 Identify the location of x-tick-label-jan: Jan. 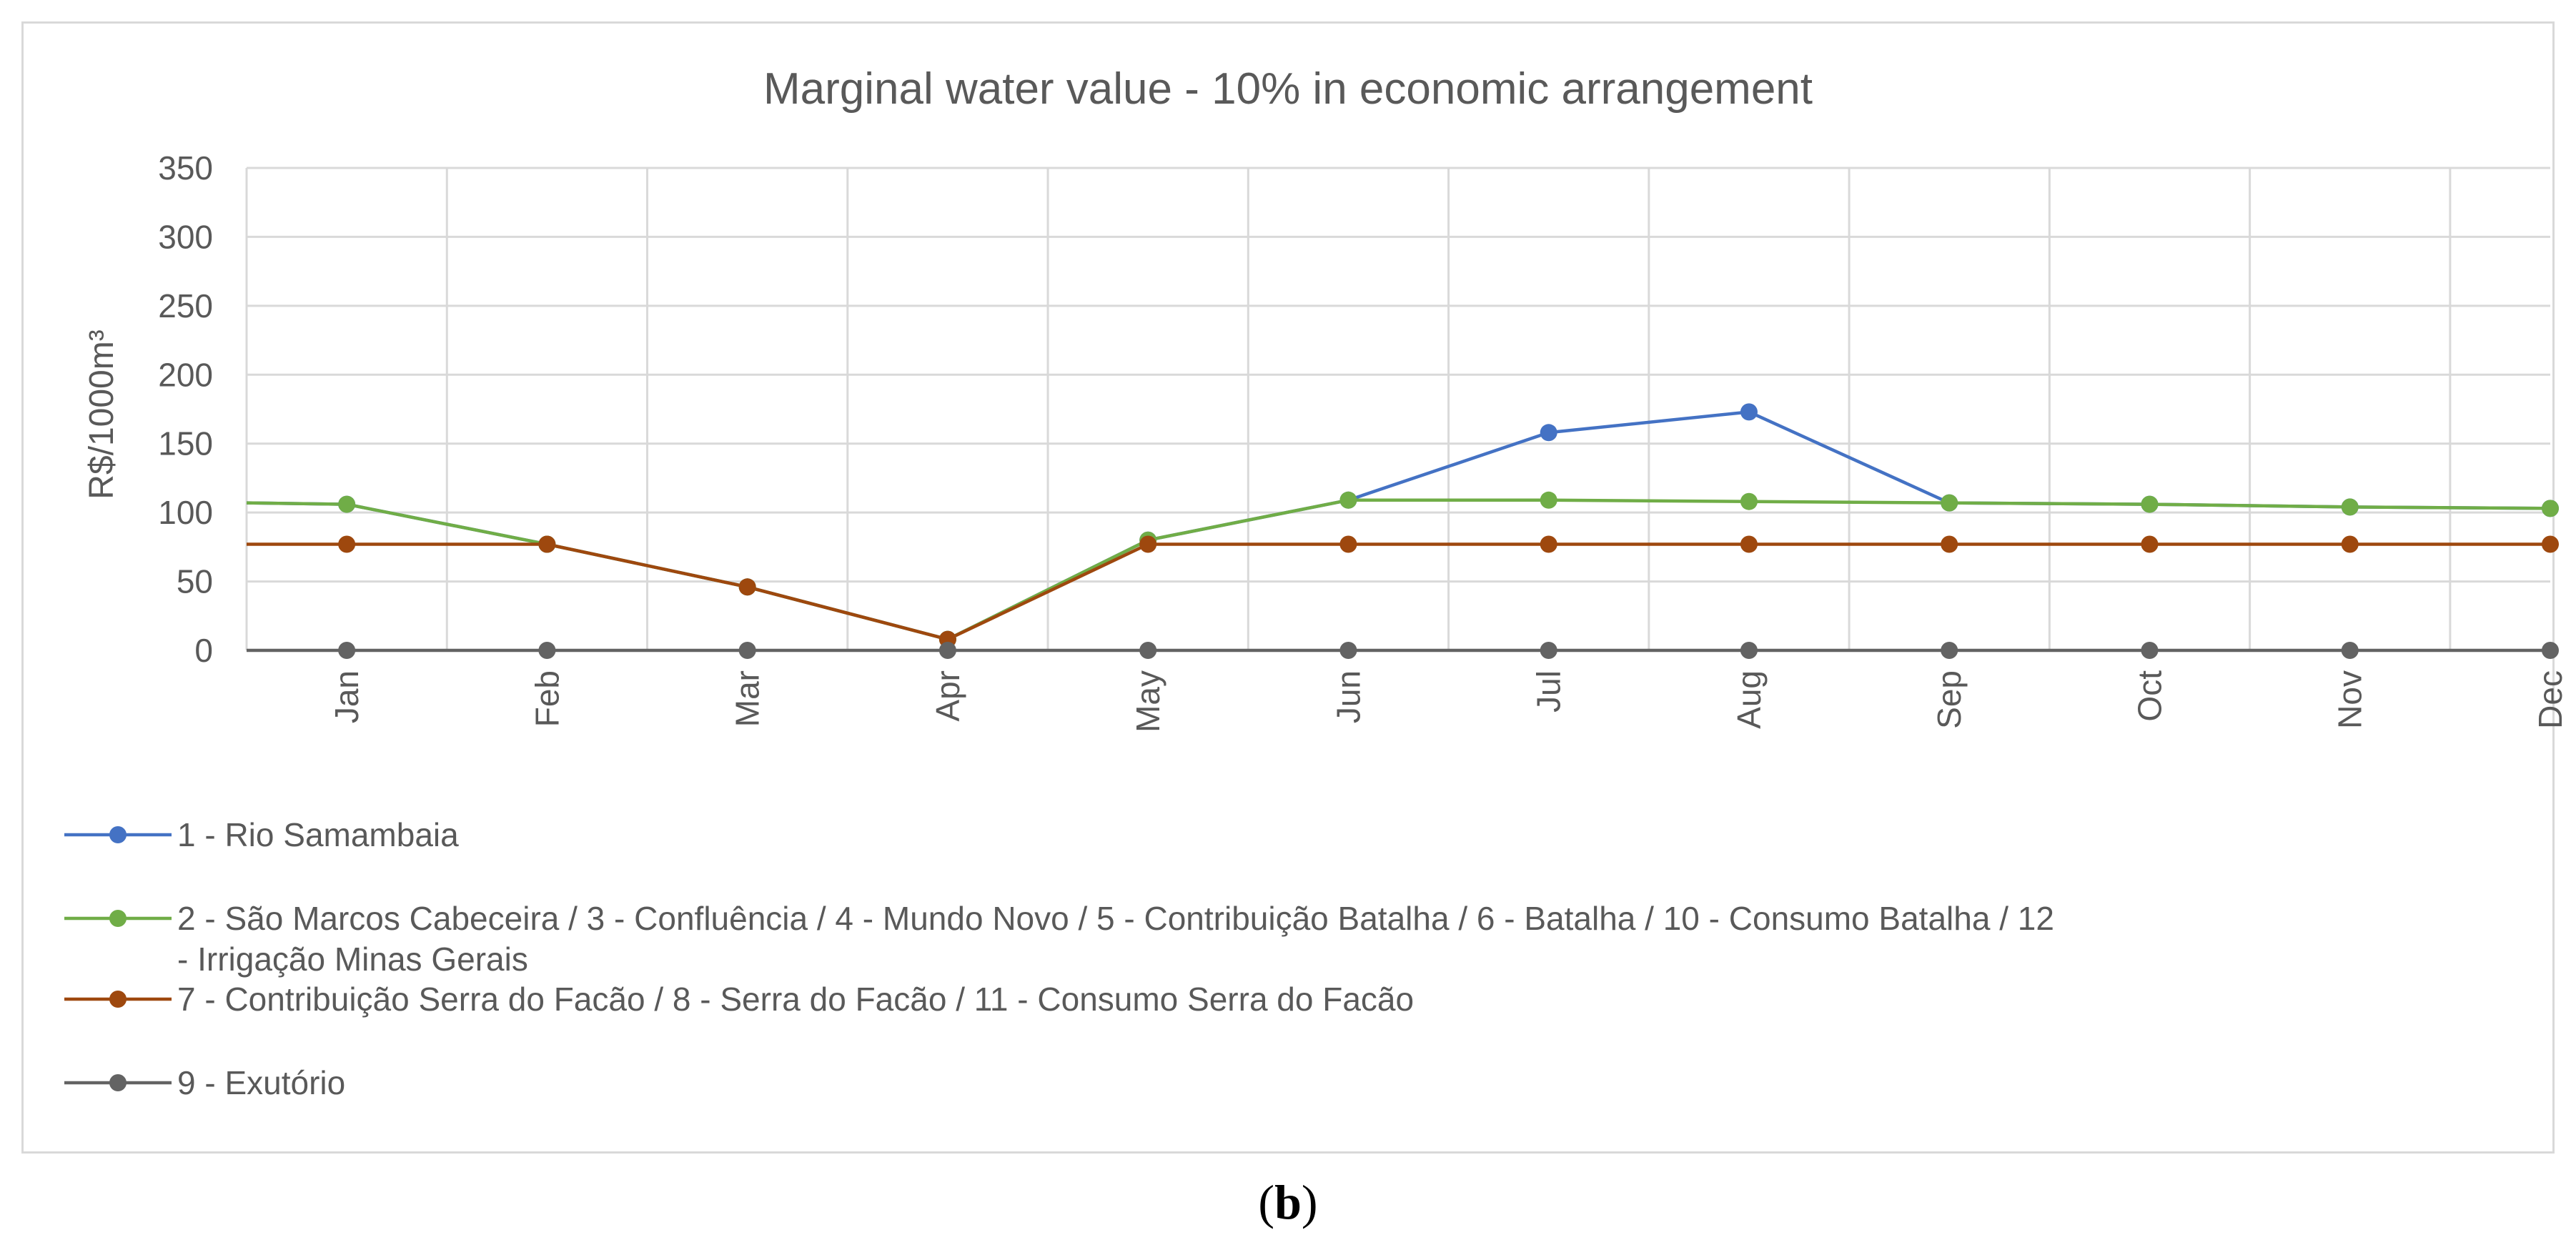
(347, 696).